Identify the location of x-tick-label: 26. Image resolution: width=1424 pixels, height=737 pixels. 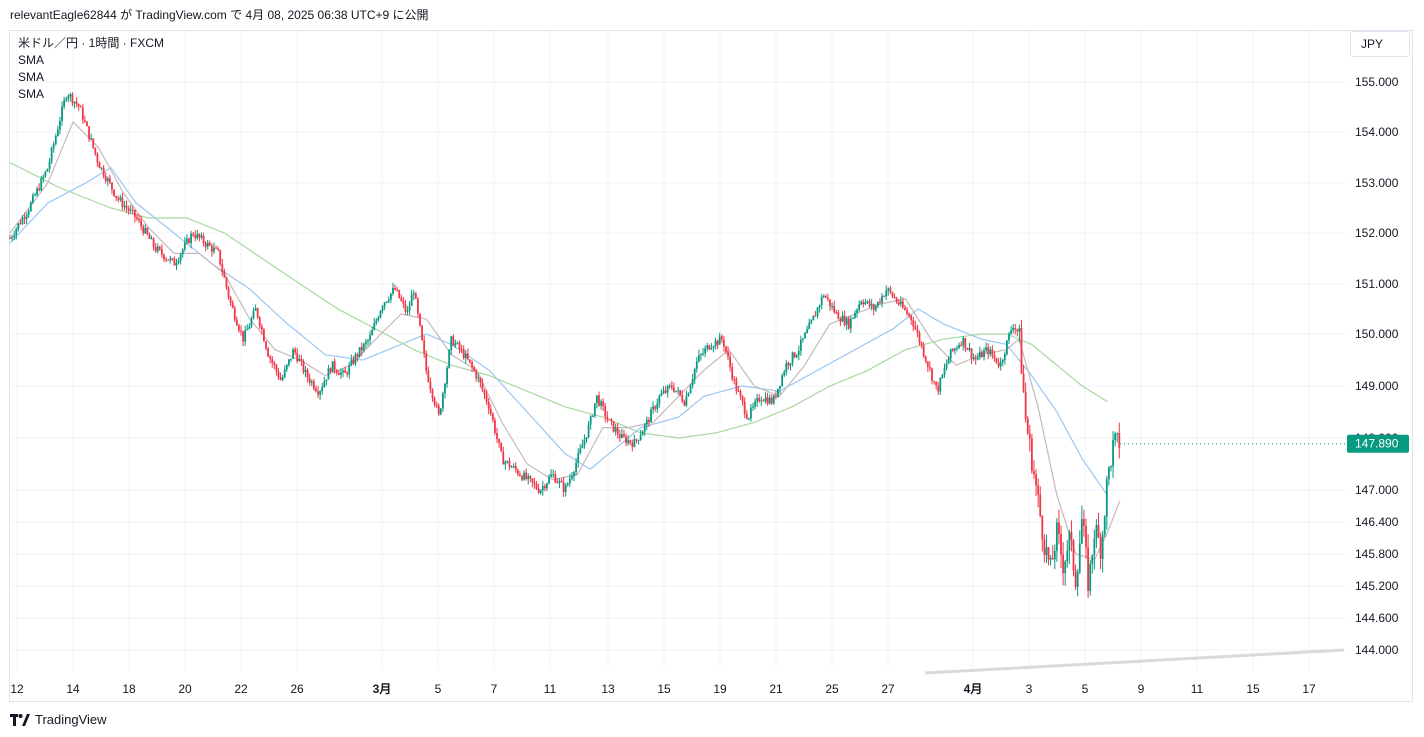
(297, 689).